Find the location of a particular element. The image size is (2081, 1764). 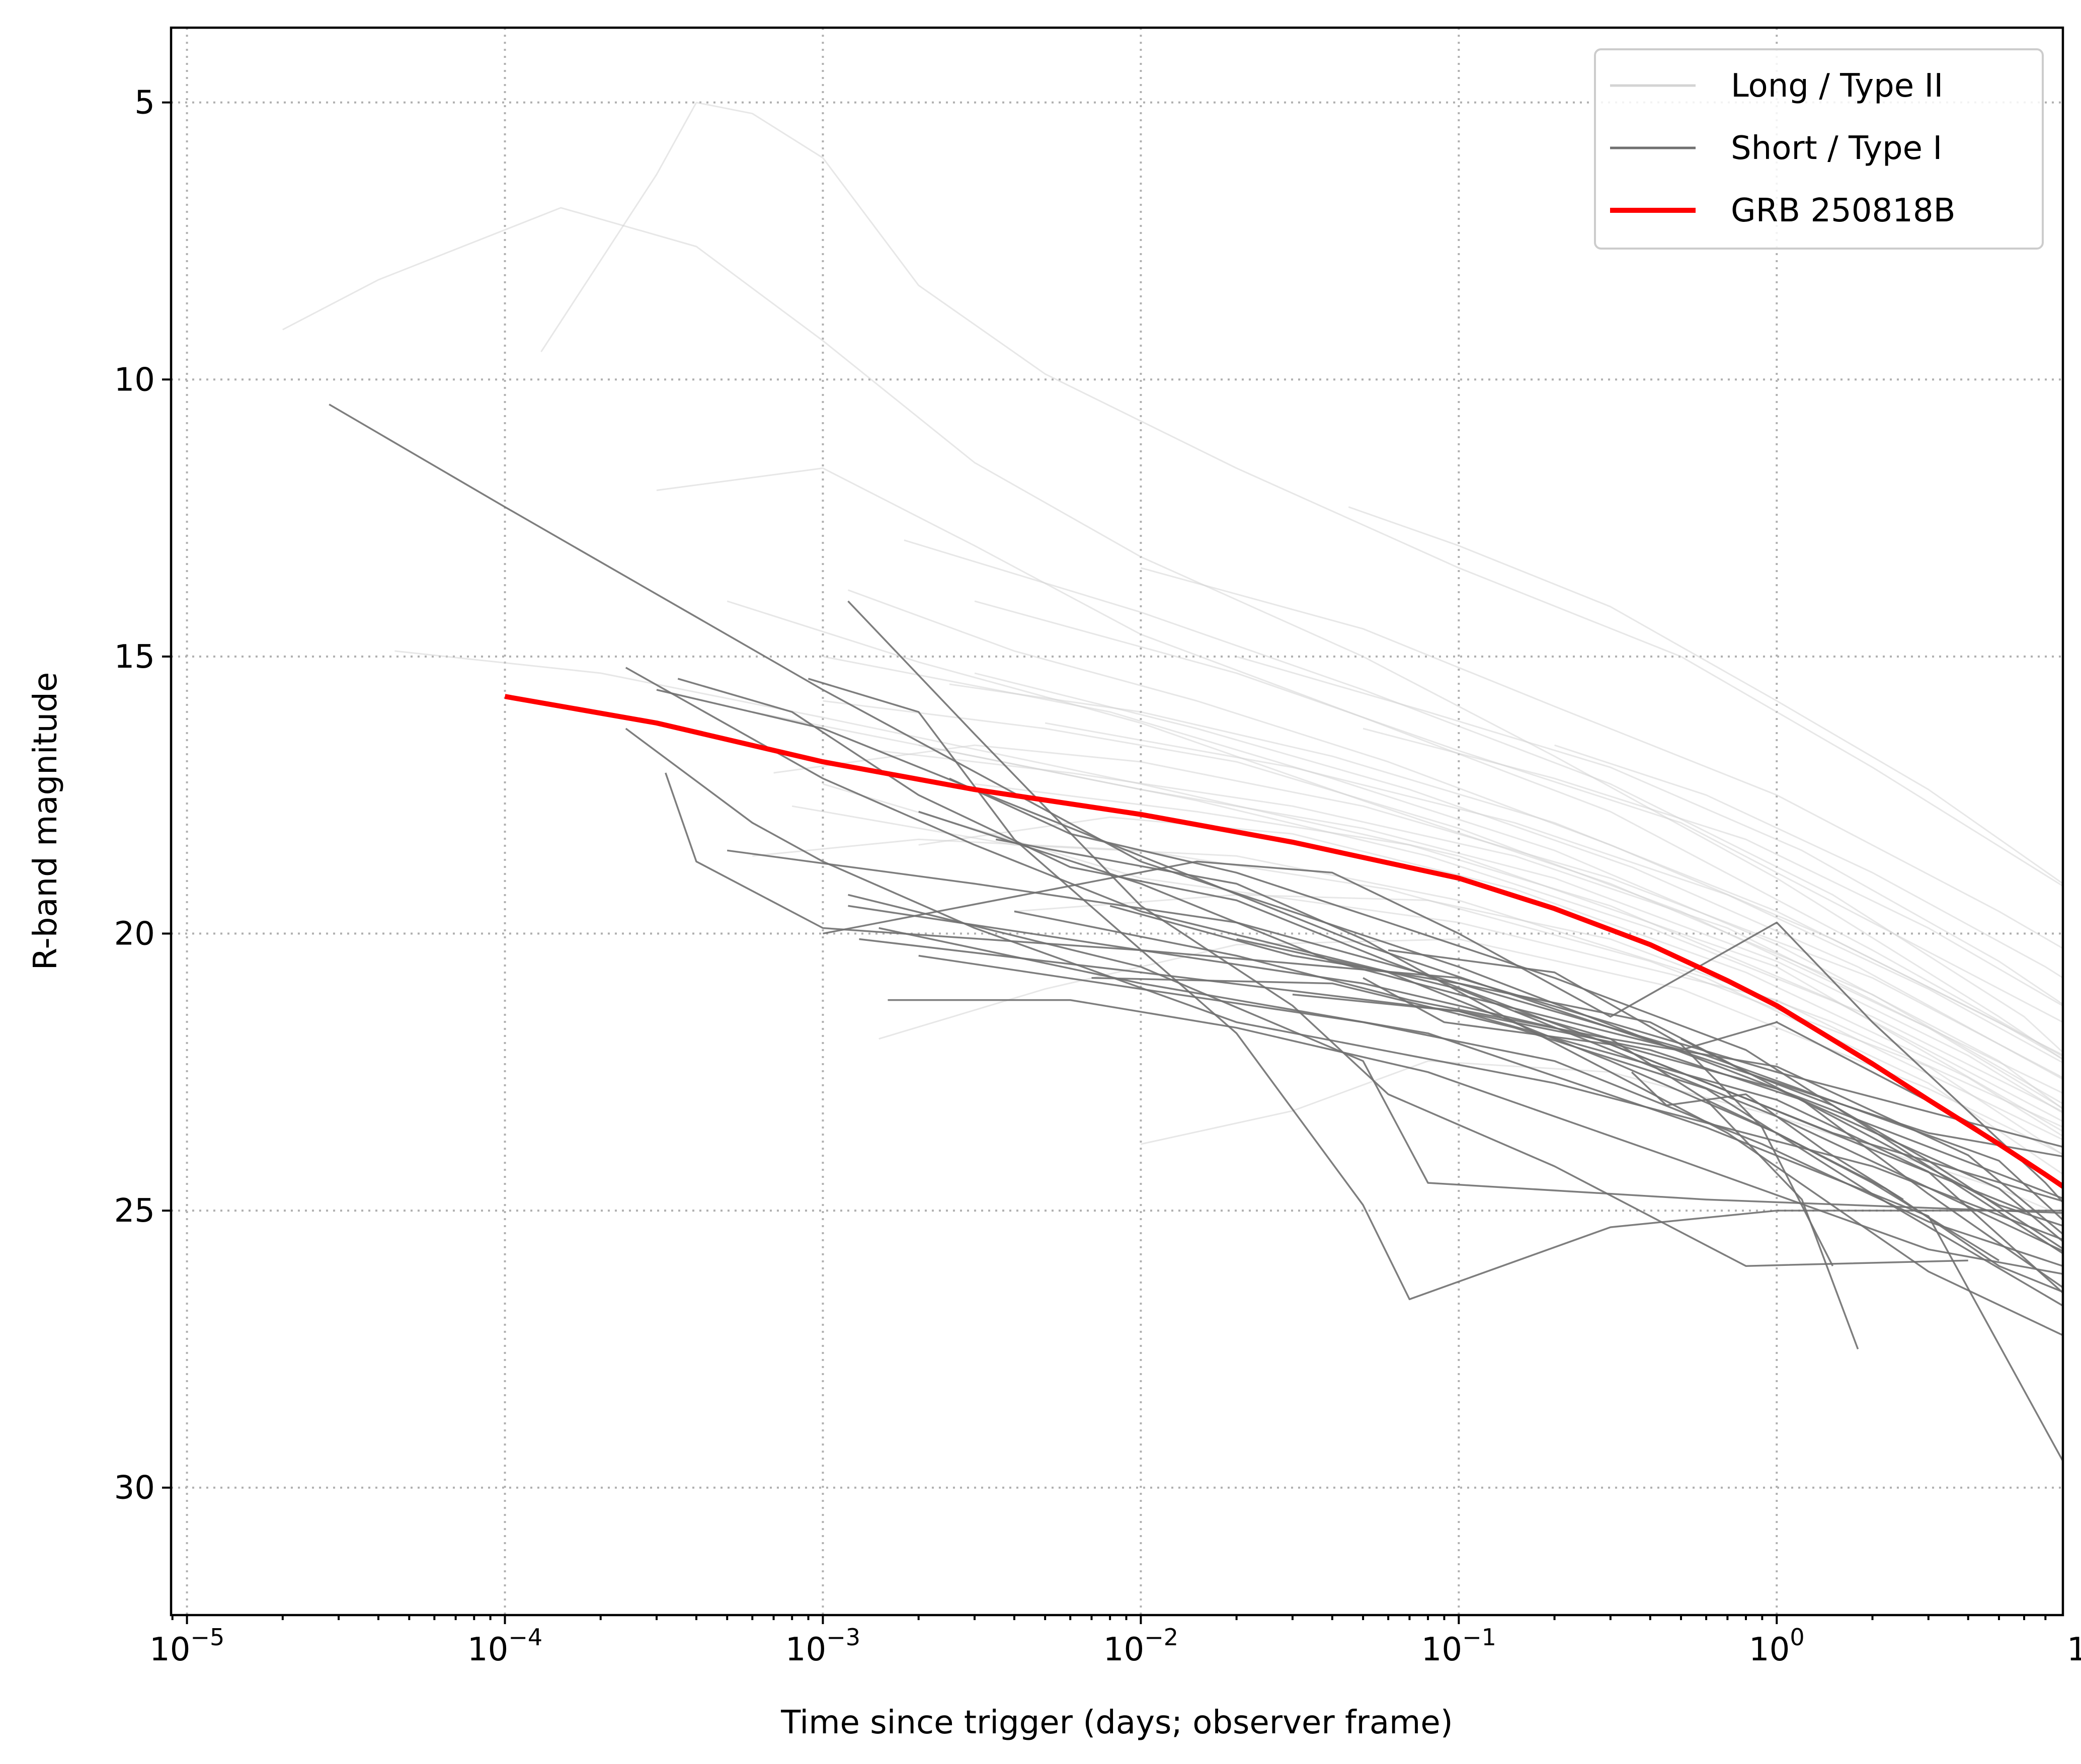

y-tick-label: 10 is located at coordinates (134, 379).